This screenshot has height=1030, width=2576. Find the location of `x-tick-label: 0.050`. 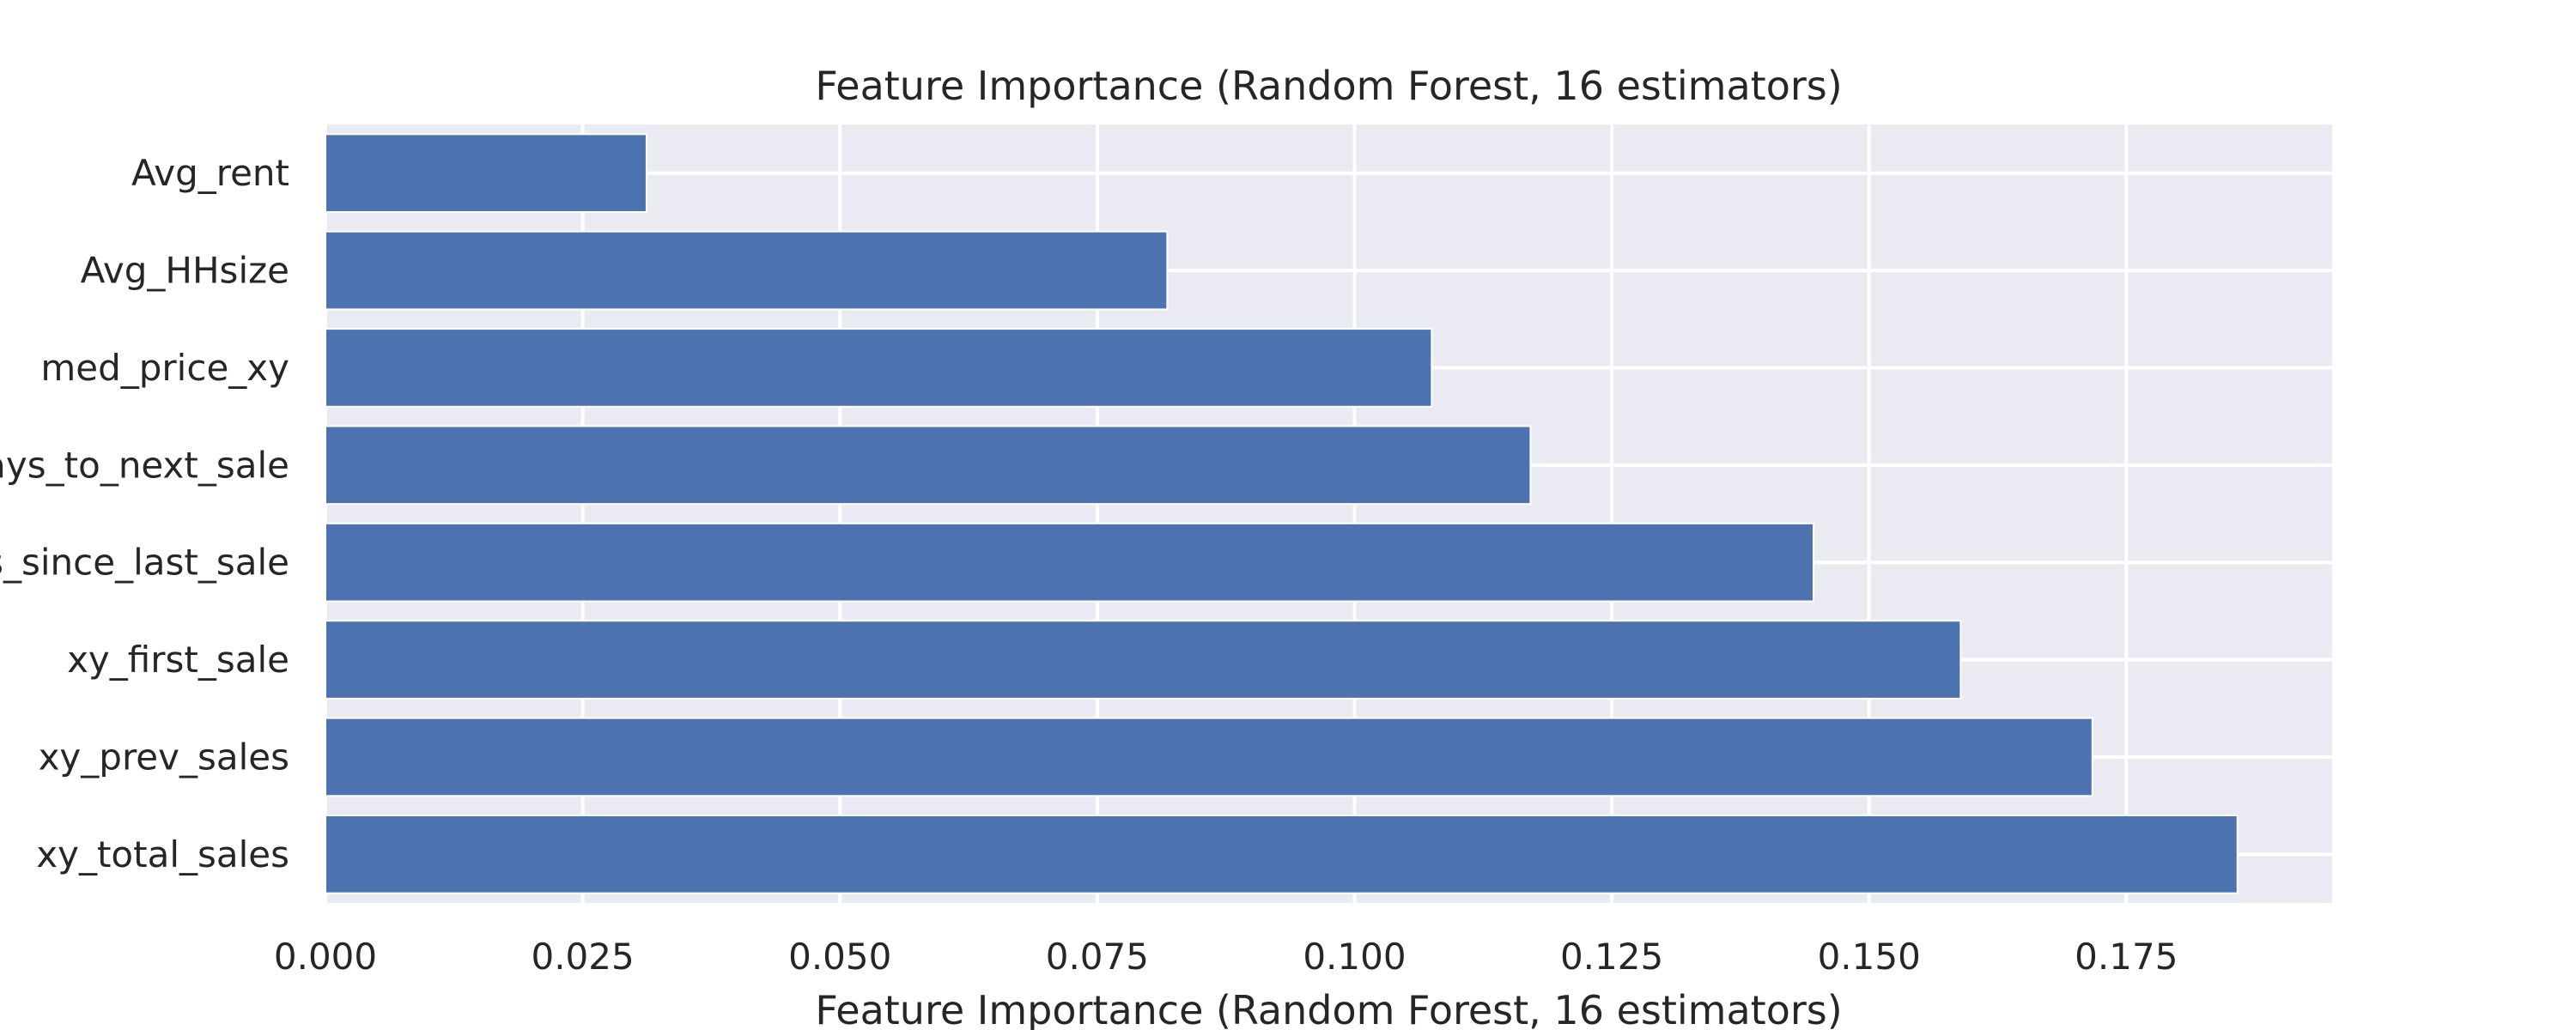

x-tick-label: 0.050 is located at coordinates (839, 957).